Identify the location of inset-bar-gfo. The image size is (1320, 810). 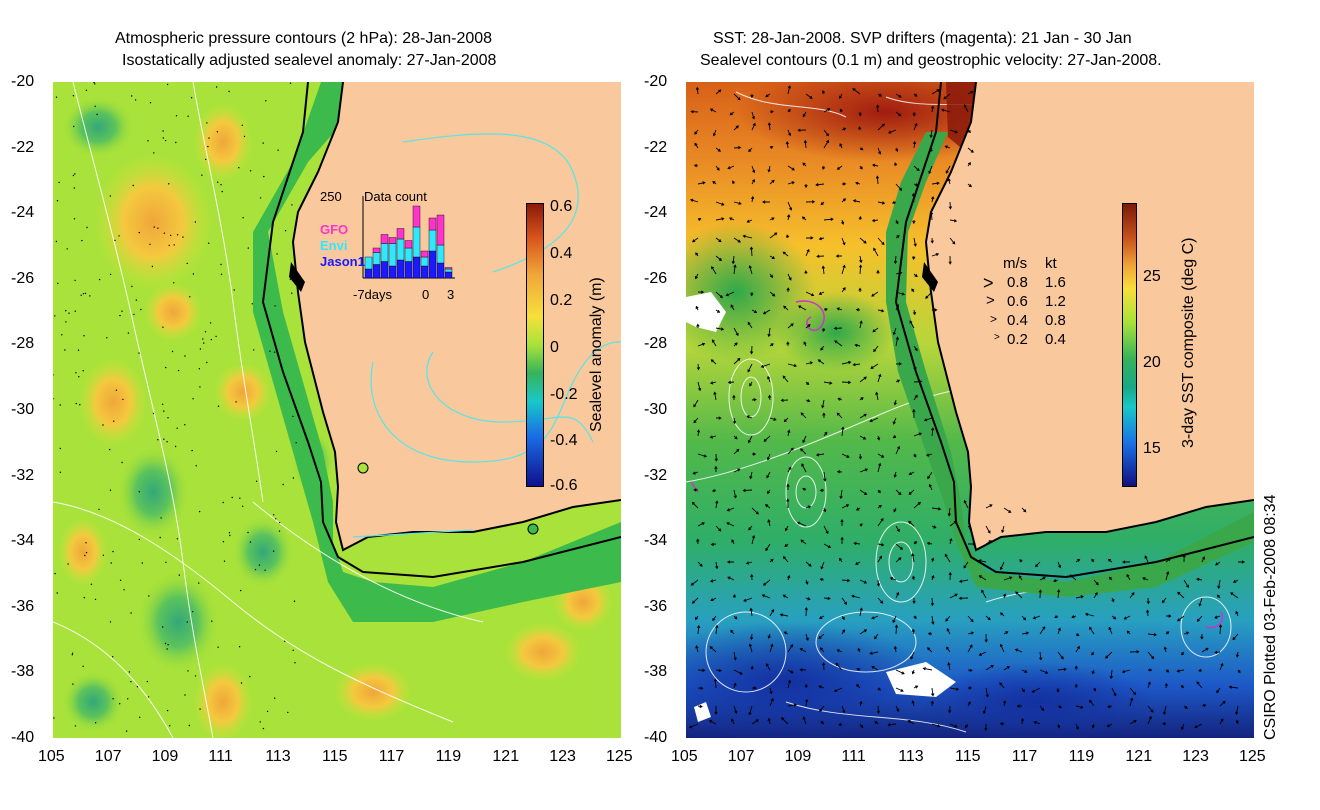
(384, 239).